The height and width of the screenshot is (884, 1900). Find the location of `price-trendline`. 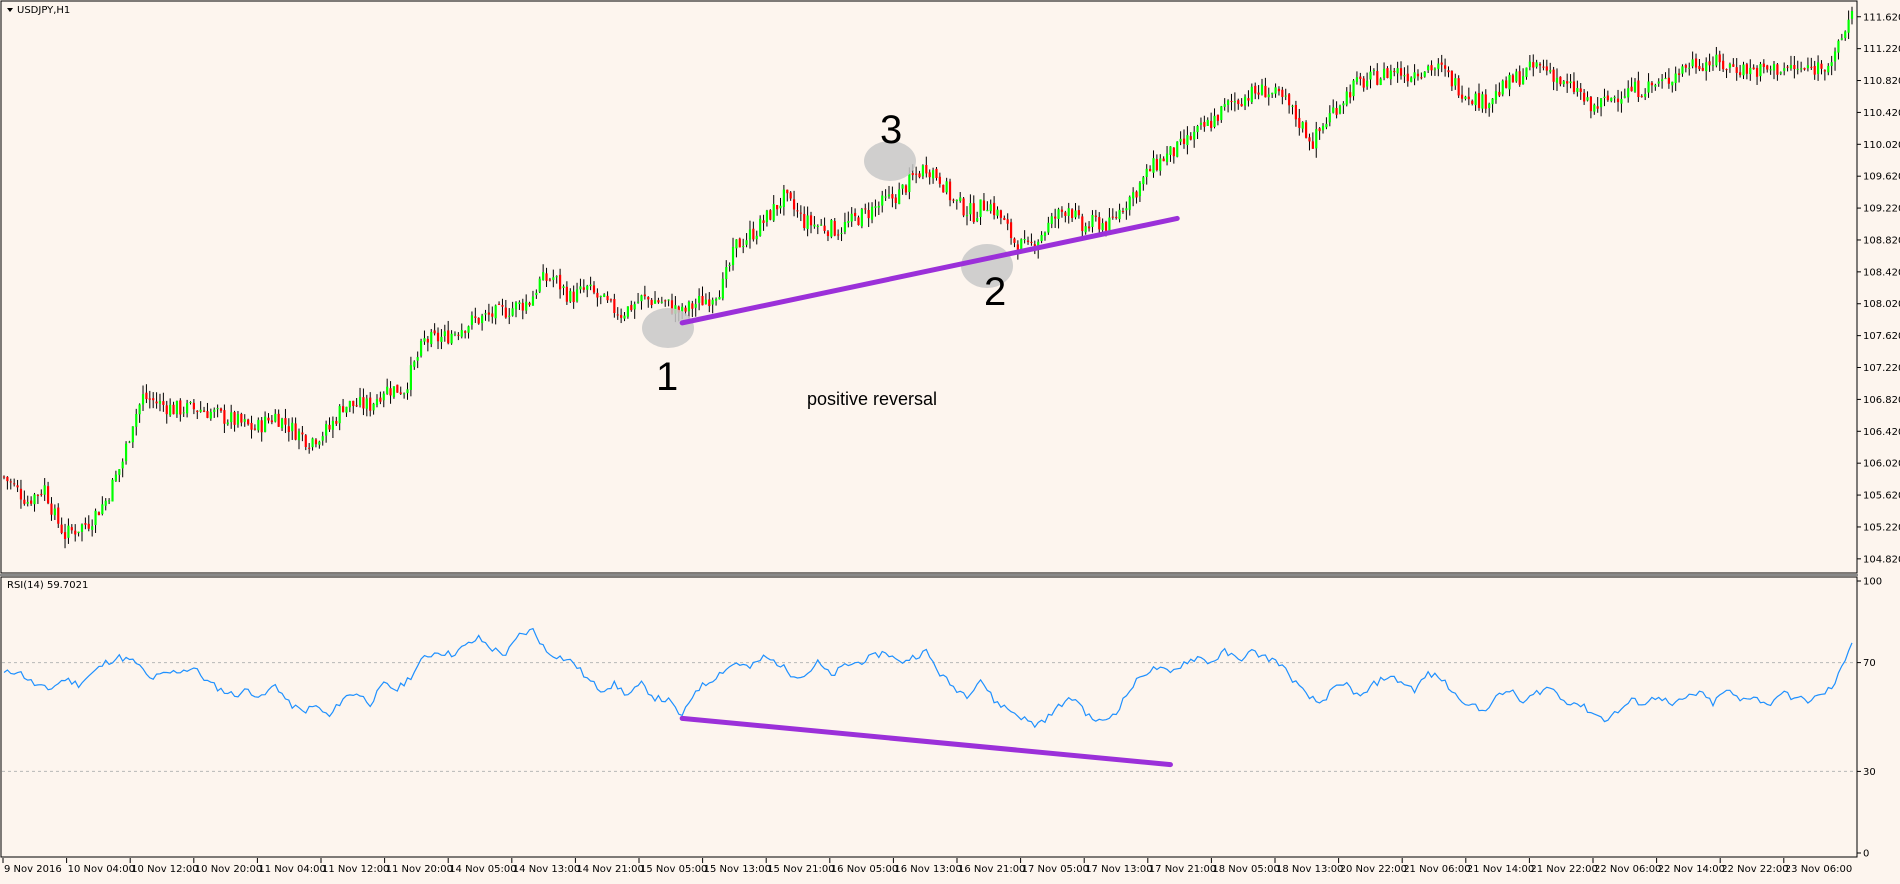

price-trendline is located at coordinates (929, 270).